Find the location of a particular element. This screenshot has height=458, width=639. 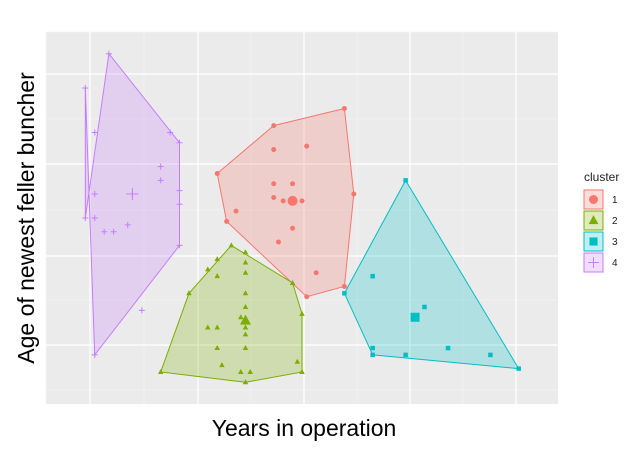

legend-items: 1 2 3 4 is located at coordinates (600, 231).